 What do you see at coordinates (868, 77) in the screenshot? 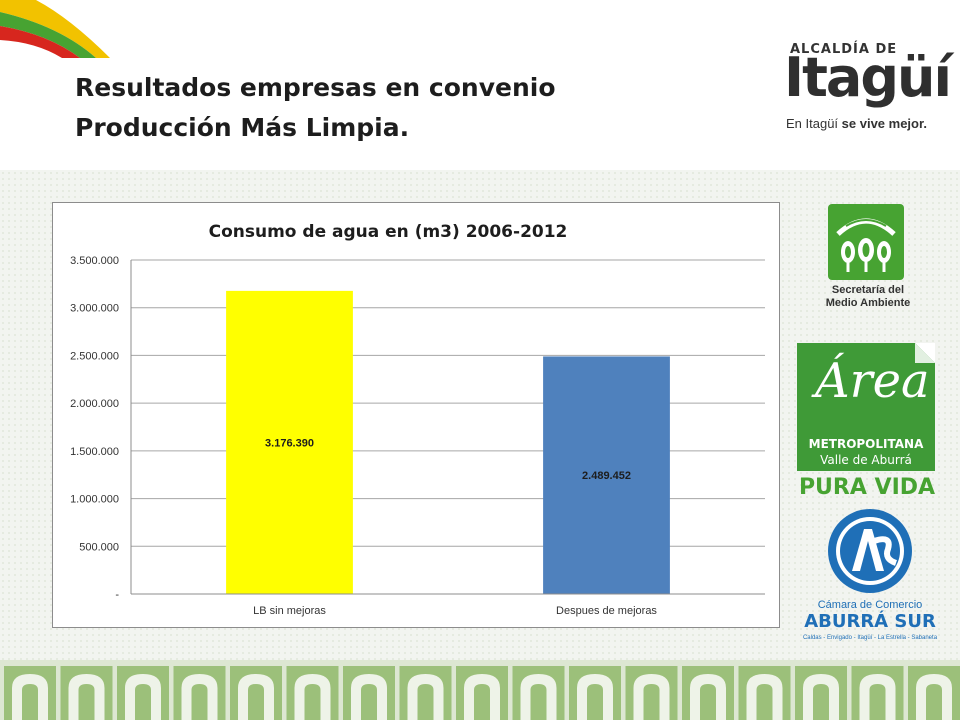
I see `itagui-logo-name: Itagüí` at bounding box center [868, 77].